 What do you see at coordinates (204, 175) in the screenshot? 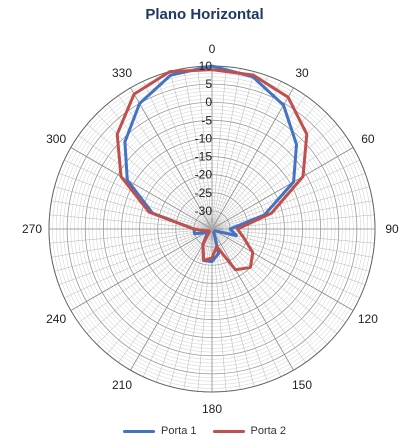
I see `radial-tick-label: -20` at bounding box center [204, 175].